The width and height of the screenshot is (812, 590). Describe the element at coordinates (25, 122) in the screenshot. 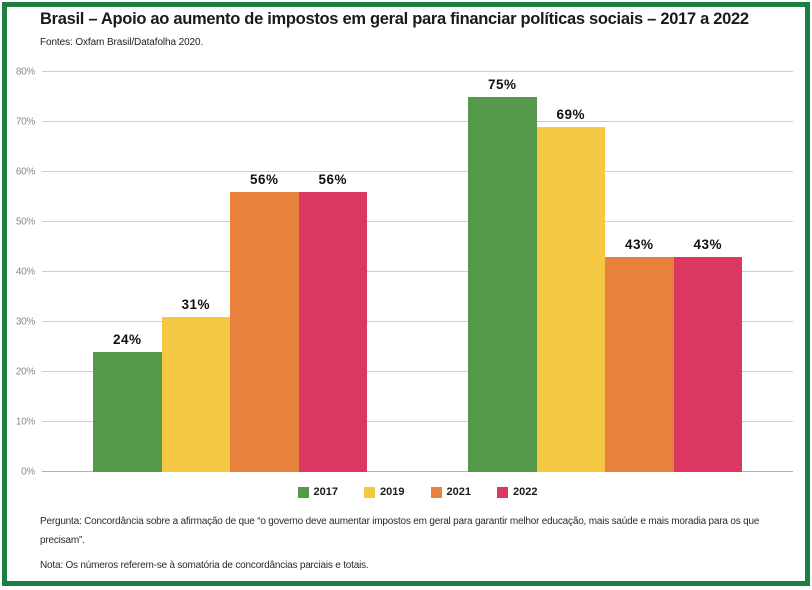

I see `y-axis-tick-label: 70%` at that location.